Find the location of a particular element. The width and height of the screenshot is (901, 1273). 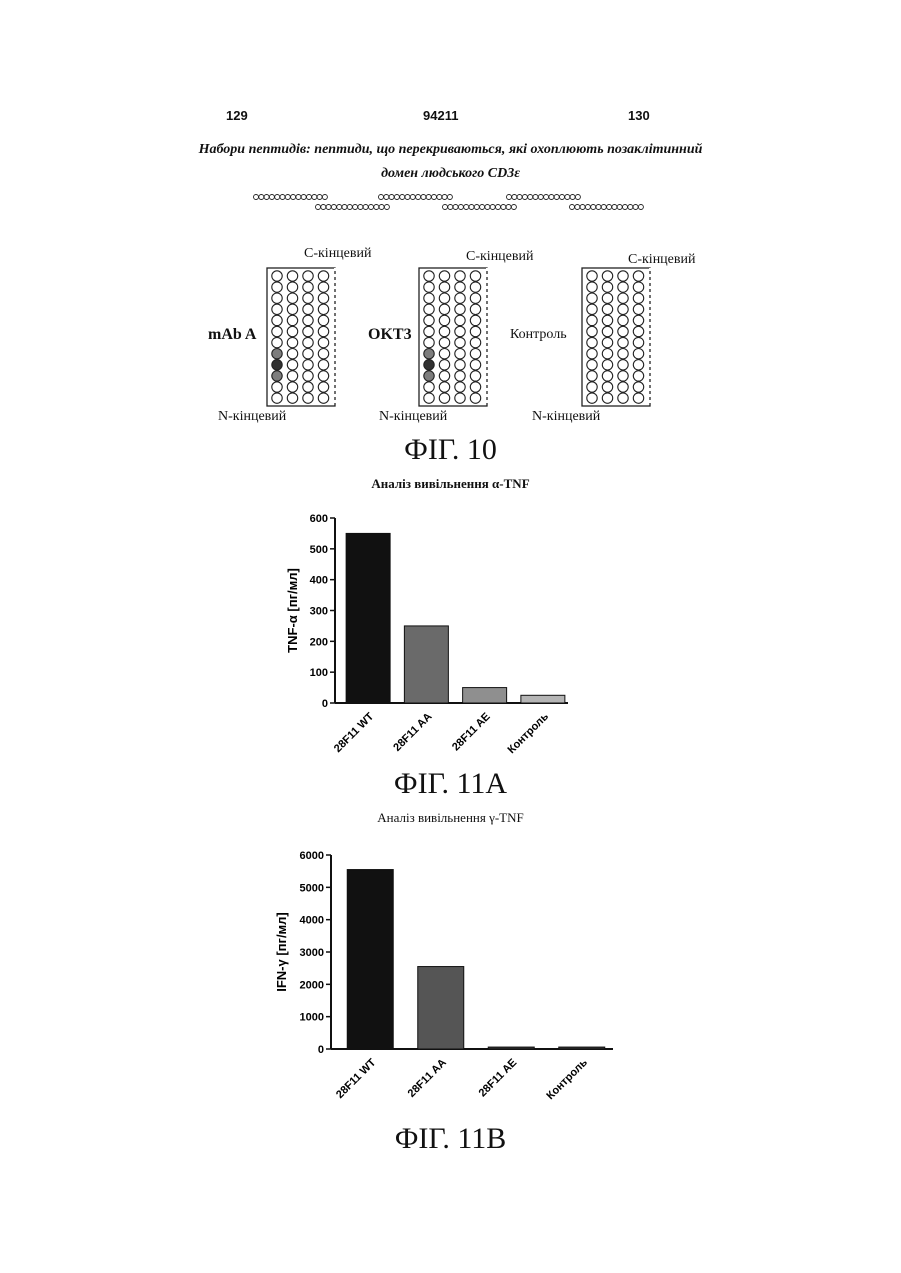

y-tick-label: 1000 is located at coordinates (312, 1018).